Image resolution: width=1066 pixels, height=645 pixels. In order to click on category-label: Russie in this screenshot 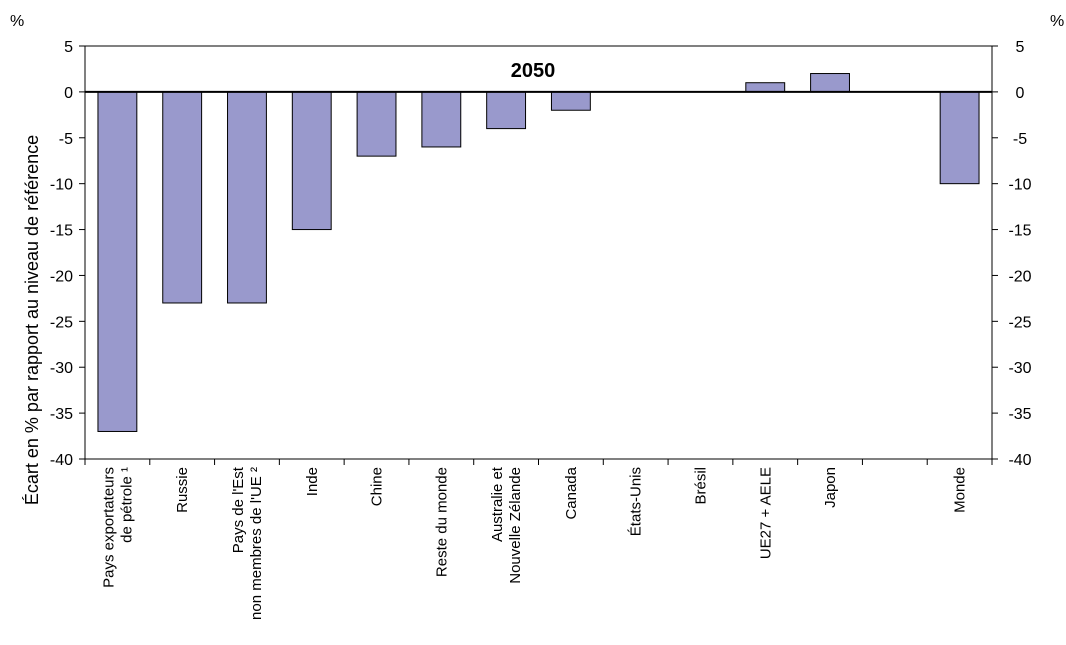, I will do `click(182, 490)`.